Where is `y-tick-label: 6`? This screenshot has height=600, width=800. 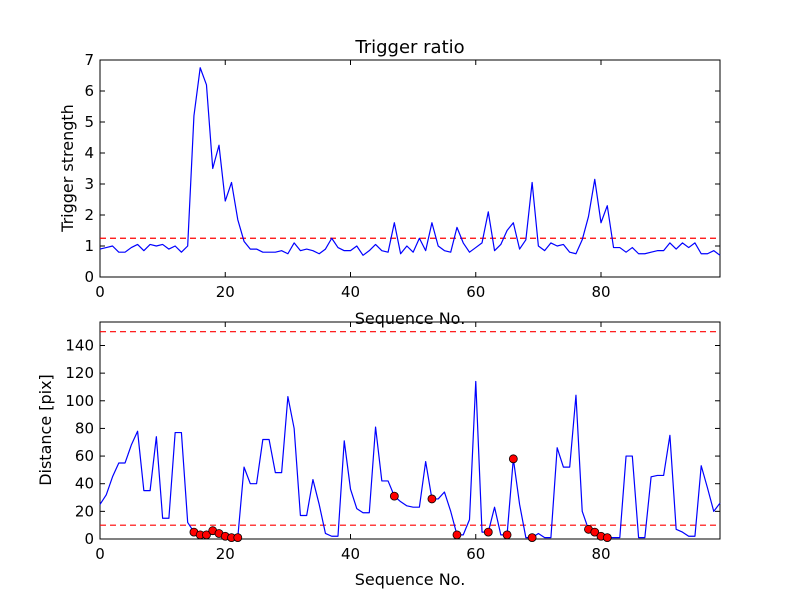
y-tick-label: 6 is located at coordinates (89, 91).